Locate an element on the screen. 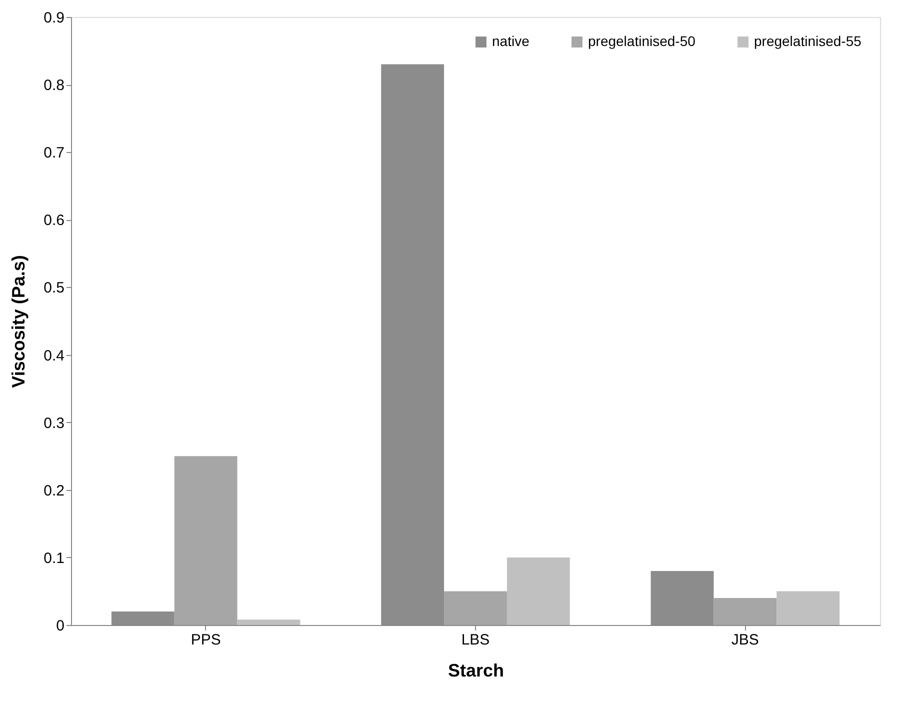  y-tick-label: 0.9 is located at coordinates (54, 18).